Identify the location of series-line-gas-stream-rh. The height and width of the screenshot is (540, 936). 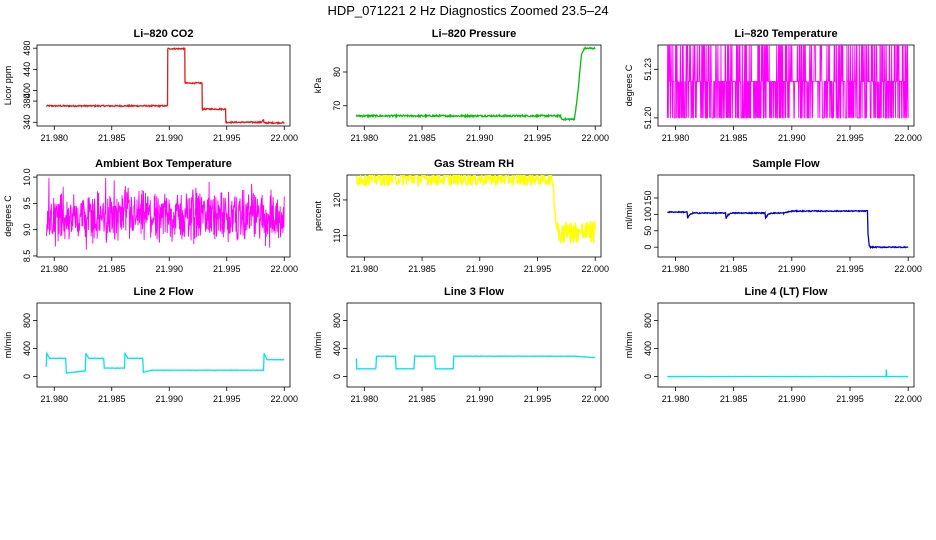
(476, 209).